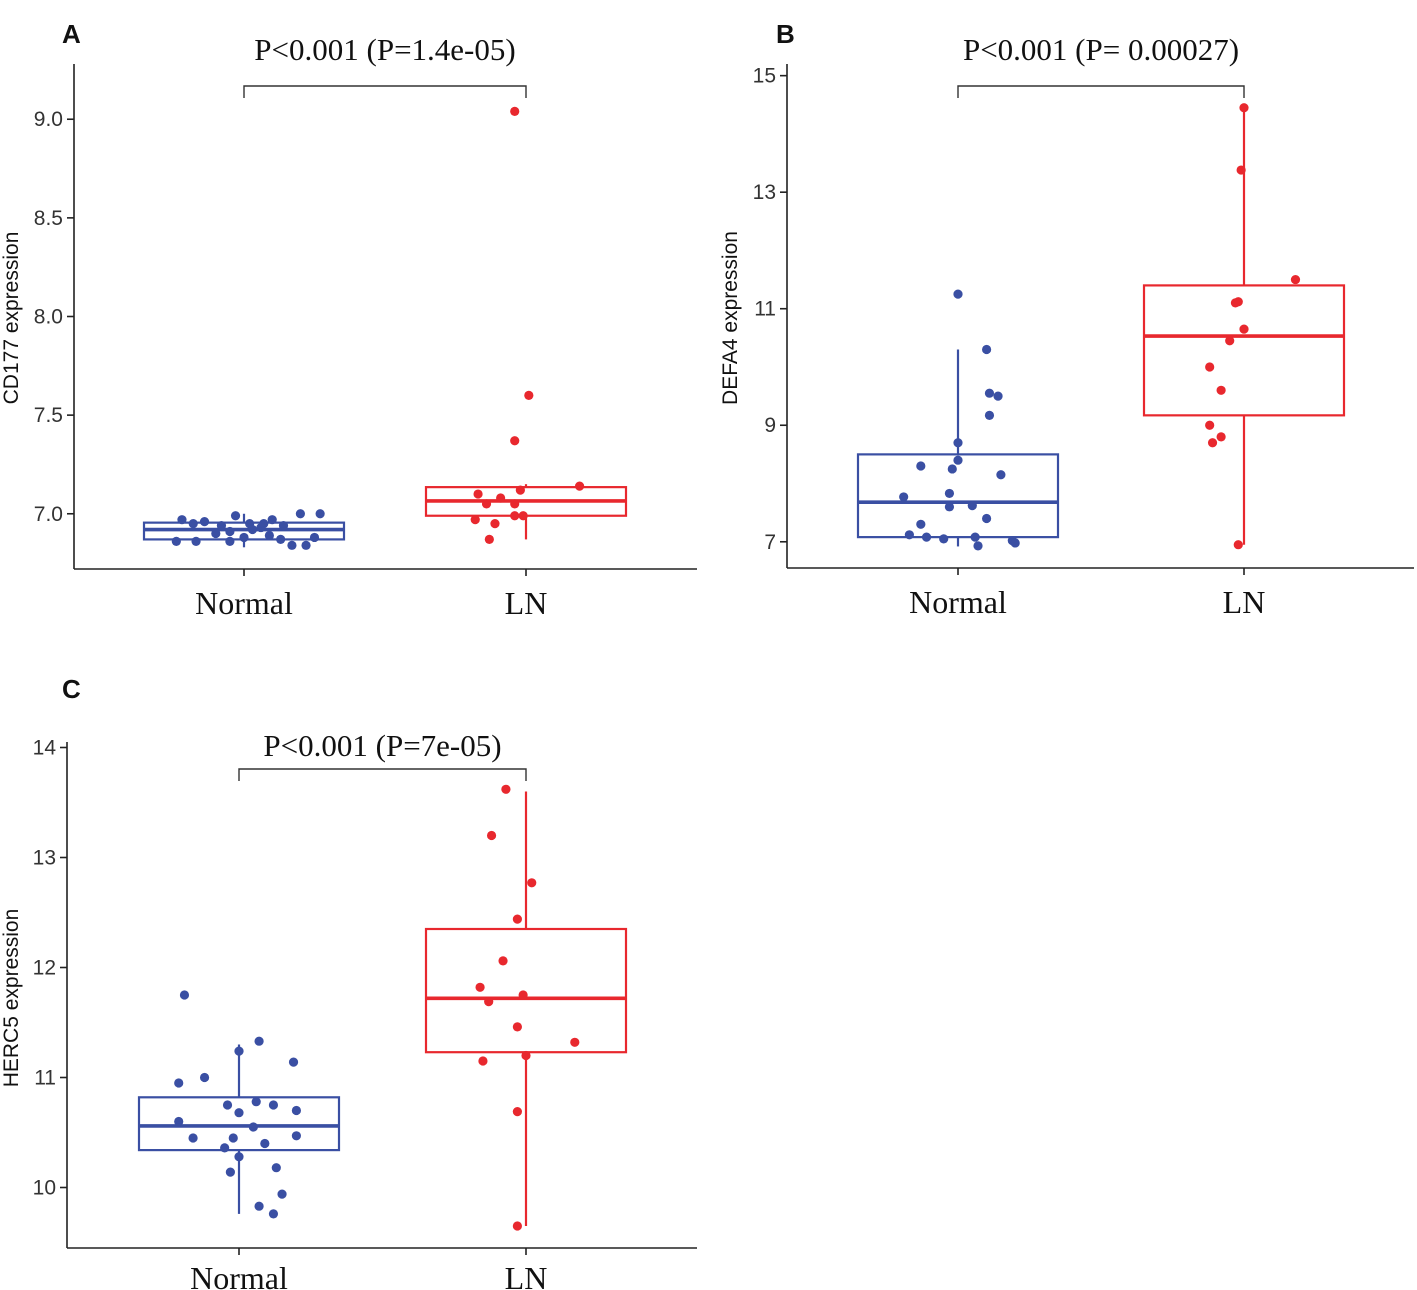 The height and width of the screenshot is (1290, 1417). Describe the element at coordinates (384, 49) in the screenshot. I see `p-value-label: P<0.001 (P=1.4e-05)` at that location.